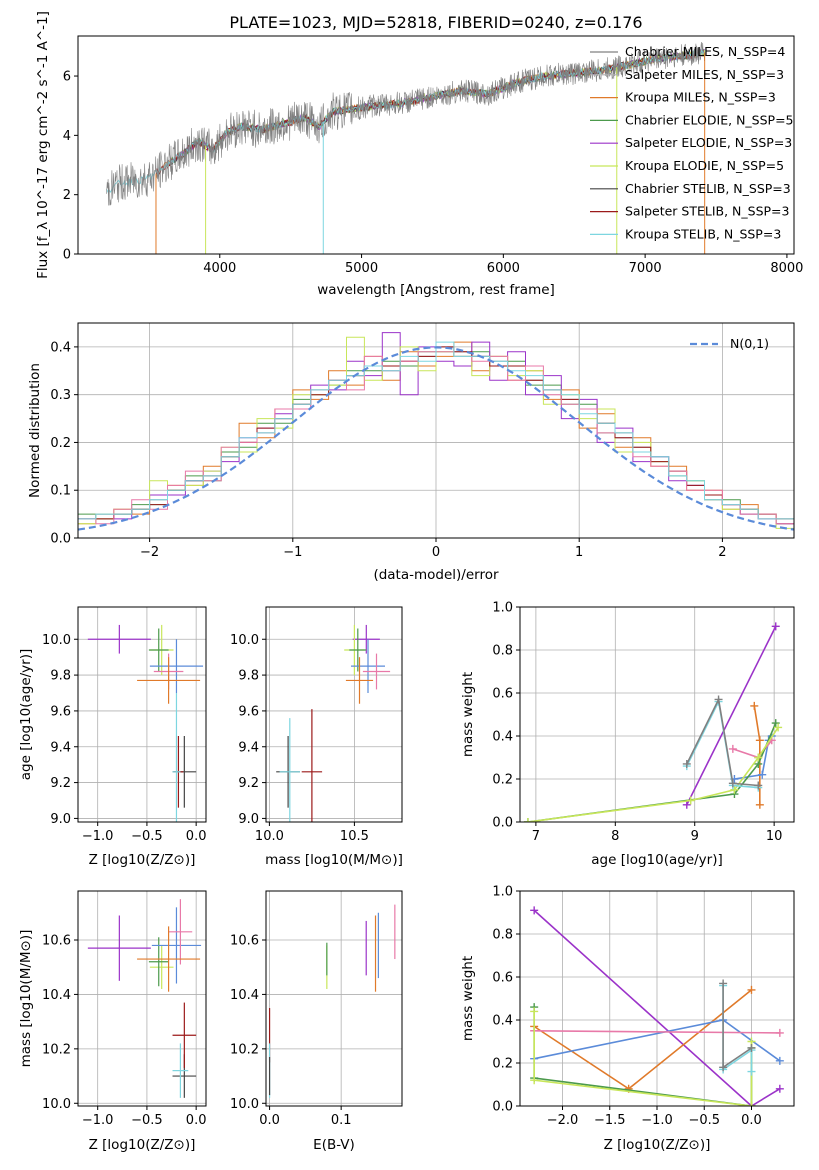 Image resolution: width=819 pixels, height=1170 pixels. What do you see at coordinates (67, 136) in the screenshot?
I see `y-tick-label: 4` at bounding box center [67, 136].